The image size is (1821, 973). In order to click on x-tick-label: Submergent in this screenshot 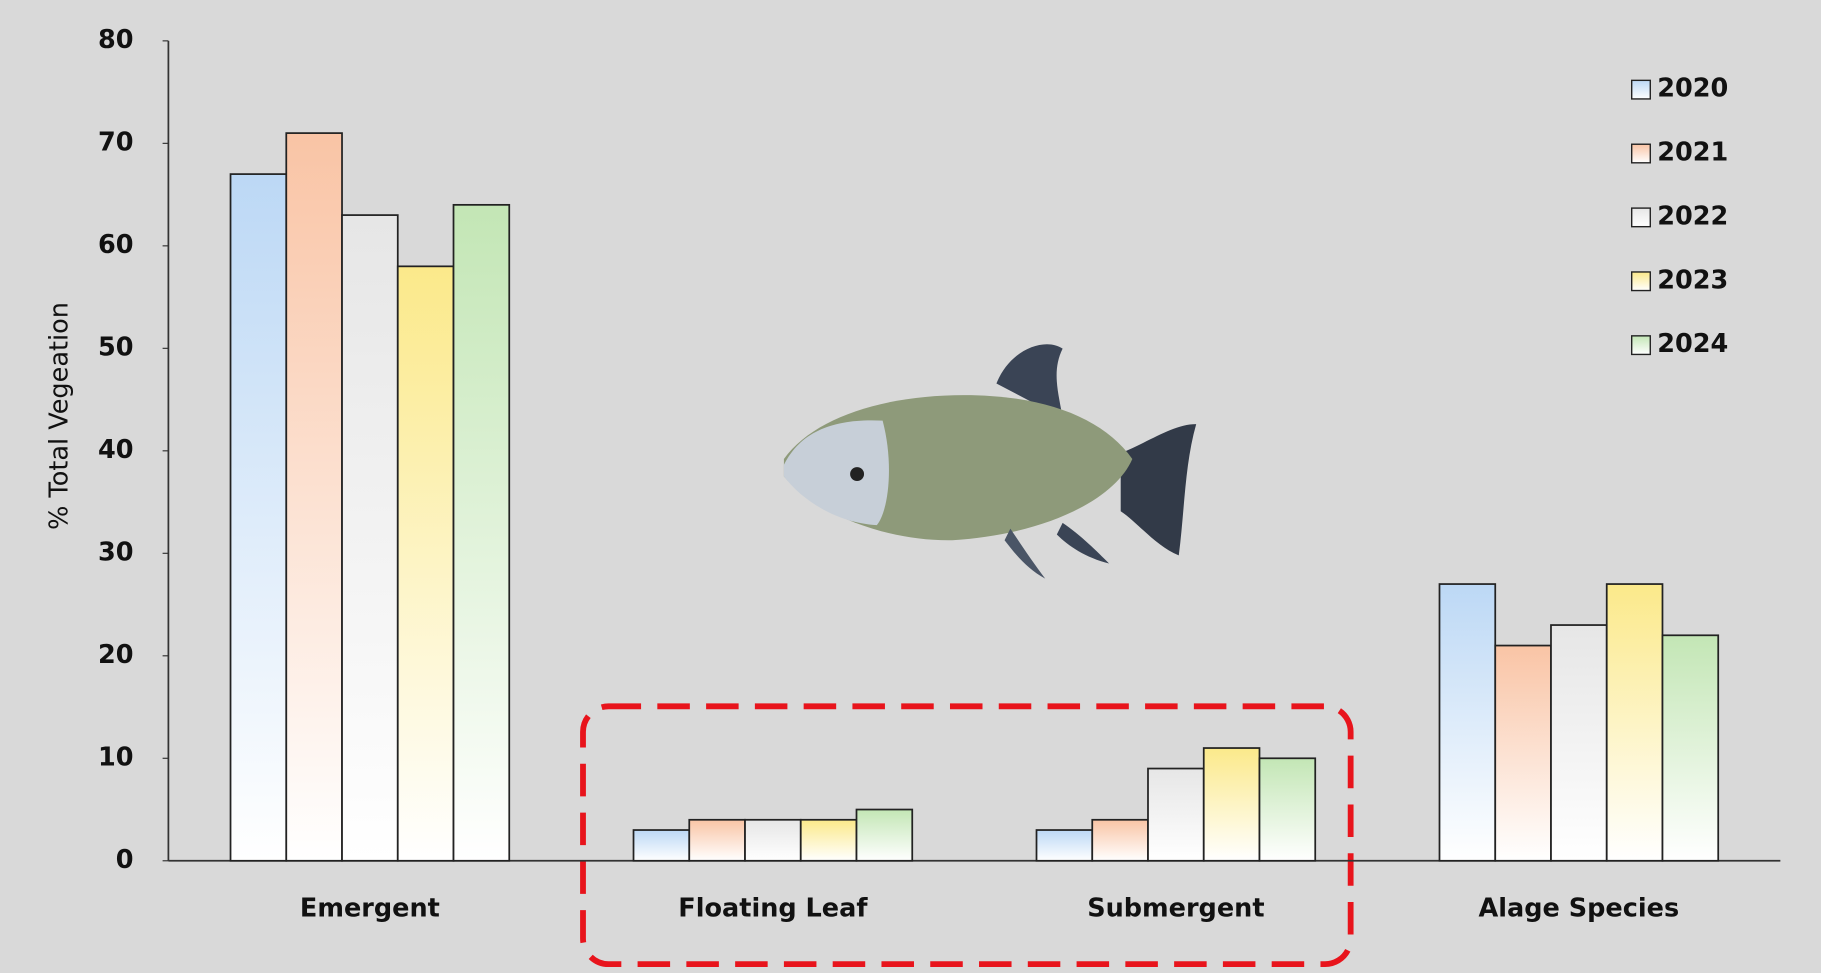, I will do `click(1175, 909)`.